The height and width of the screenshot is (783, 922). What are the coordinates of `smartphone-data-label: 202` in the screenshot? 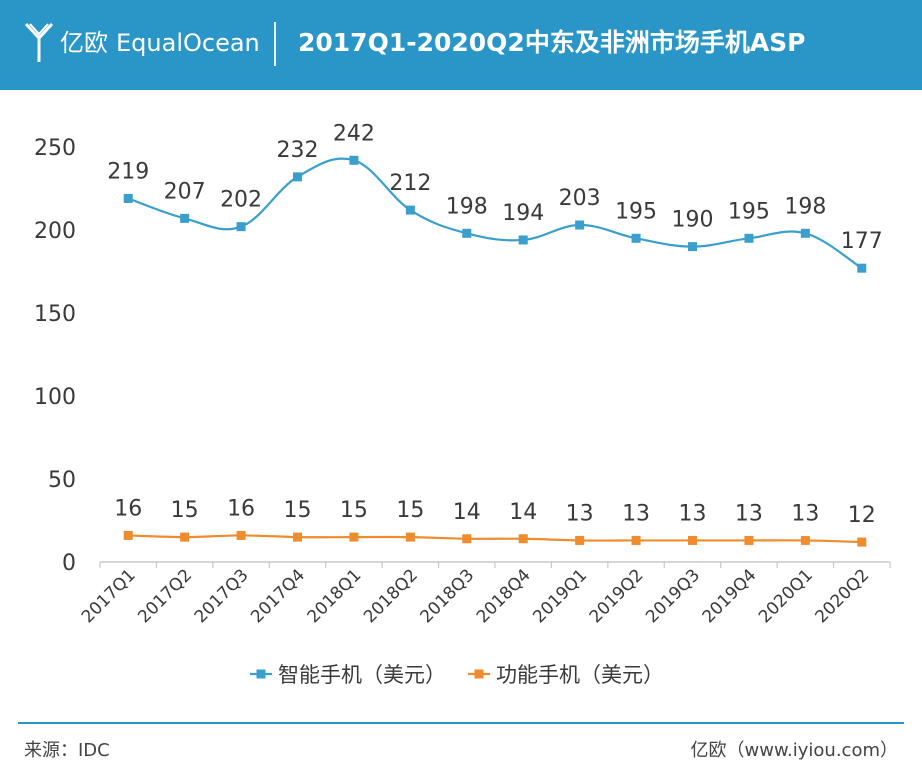 It's located at (241, 200).